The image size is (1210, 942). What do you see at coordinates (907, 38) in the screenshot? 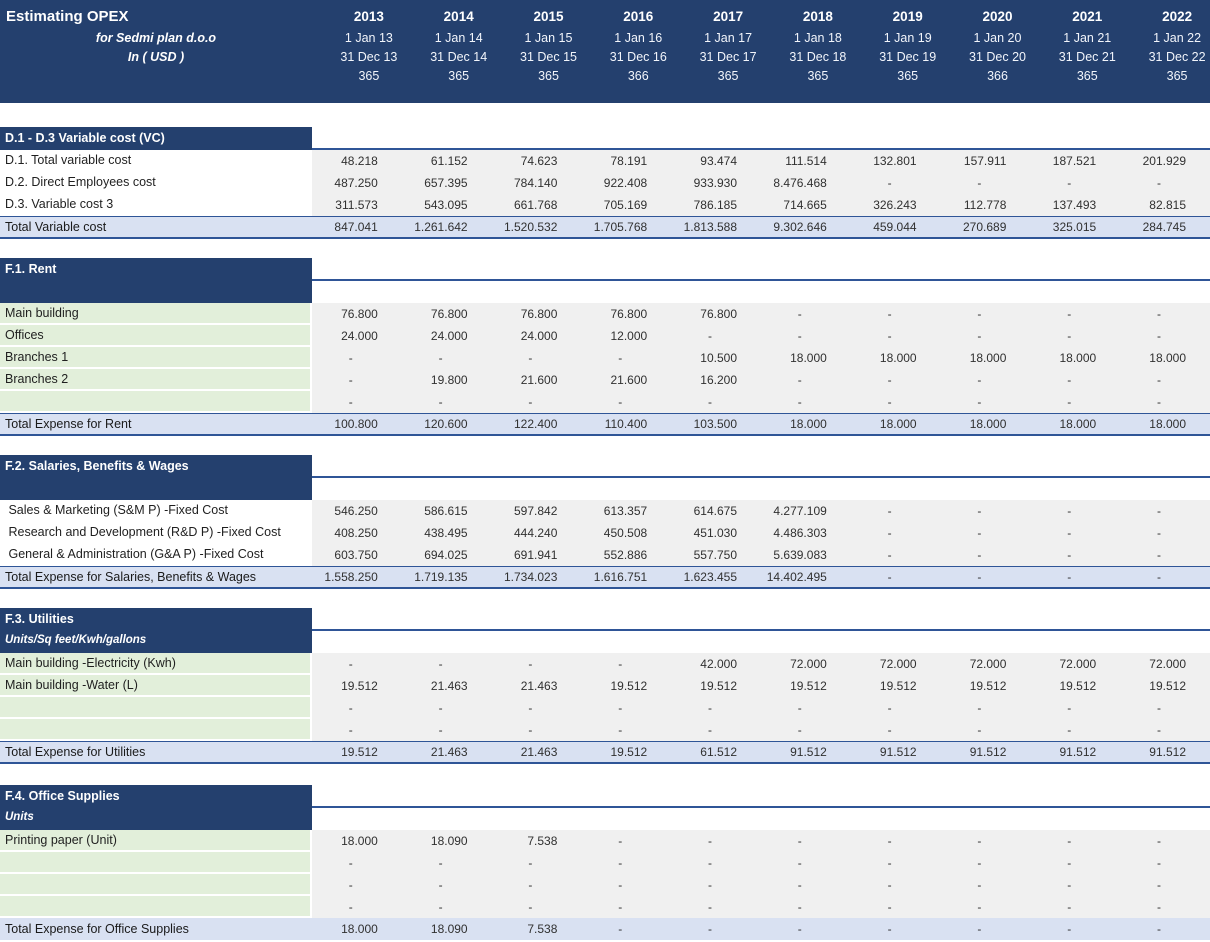
I see `period-start-date: 1 Jan 19` at bounding box center [907, 38].